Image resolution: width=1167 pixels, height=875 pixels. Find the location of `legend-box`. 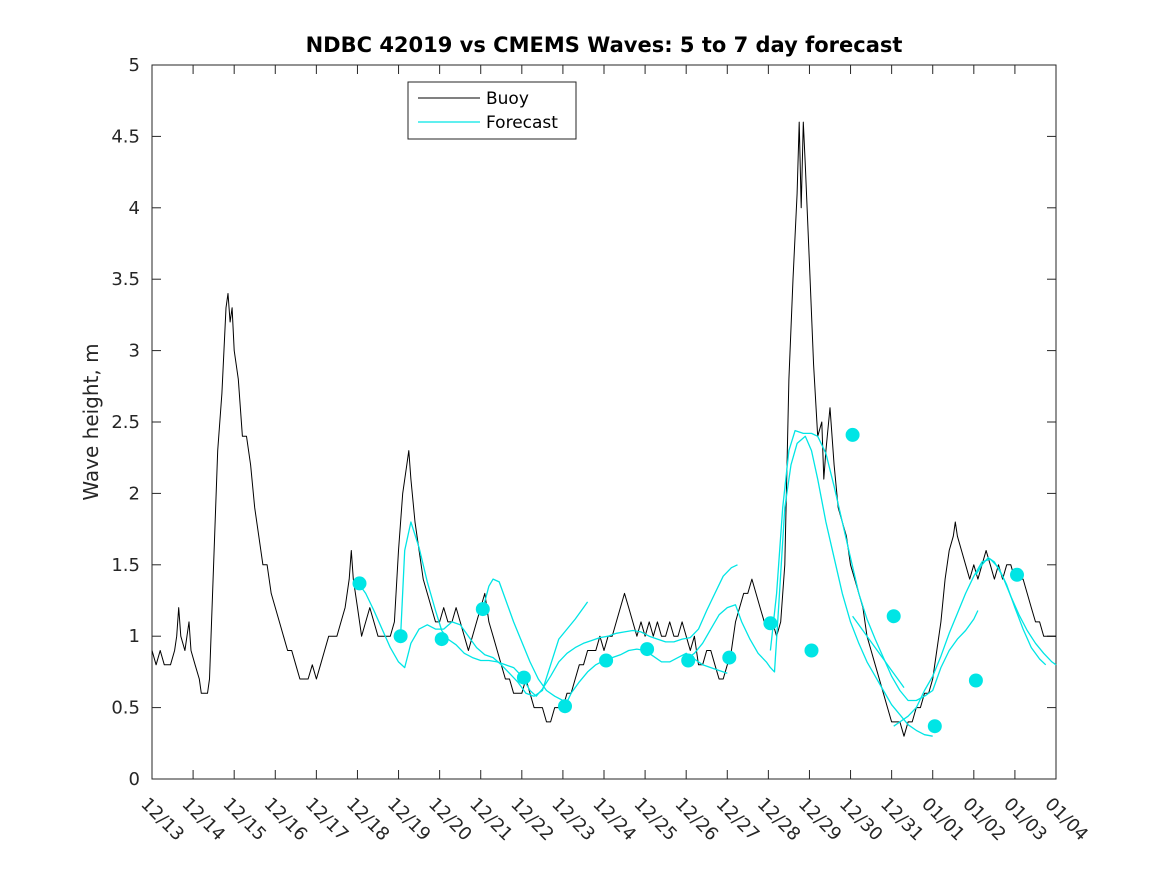

legend-box is located at coordinates (492, 110).